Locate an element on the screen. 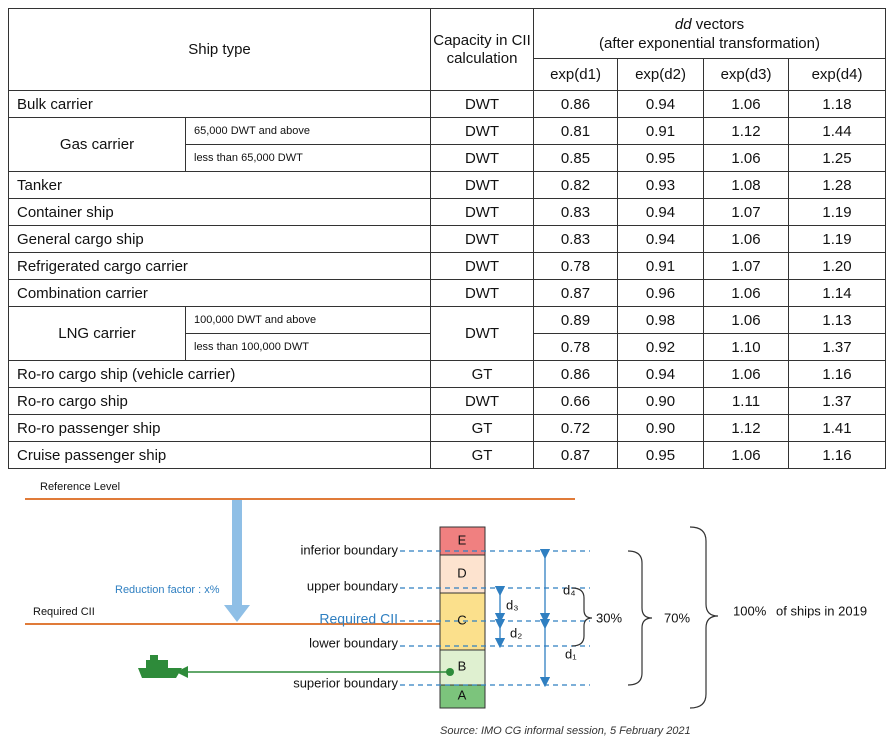  subtype: 100,000 DWT and above is located at coordinates (308, 320).